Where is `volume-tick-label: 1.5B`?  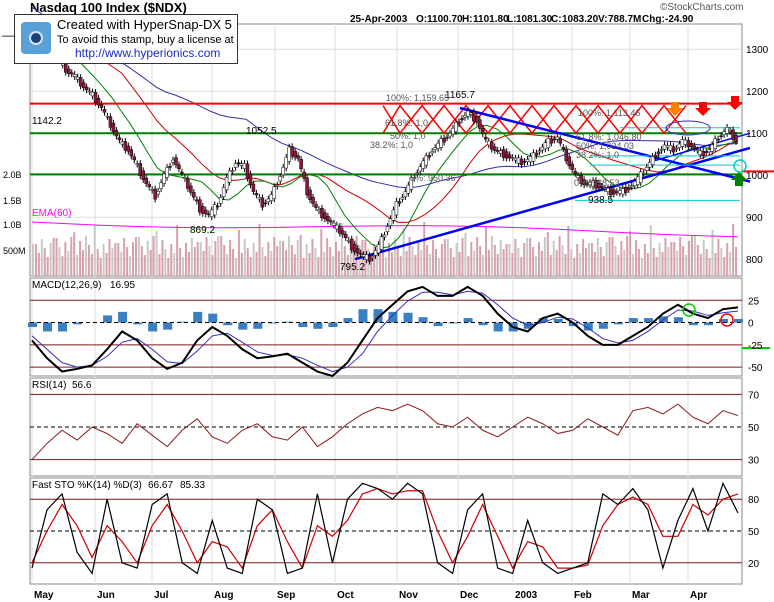 volume-tick-label: 1.5B is located at coordinates (12, 201).